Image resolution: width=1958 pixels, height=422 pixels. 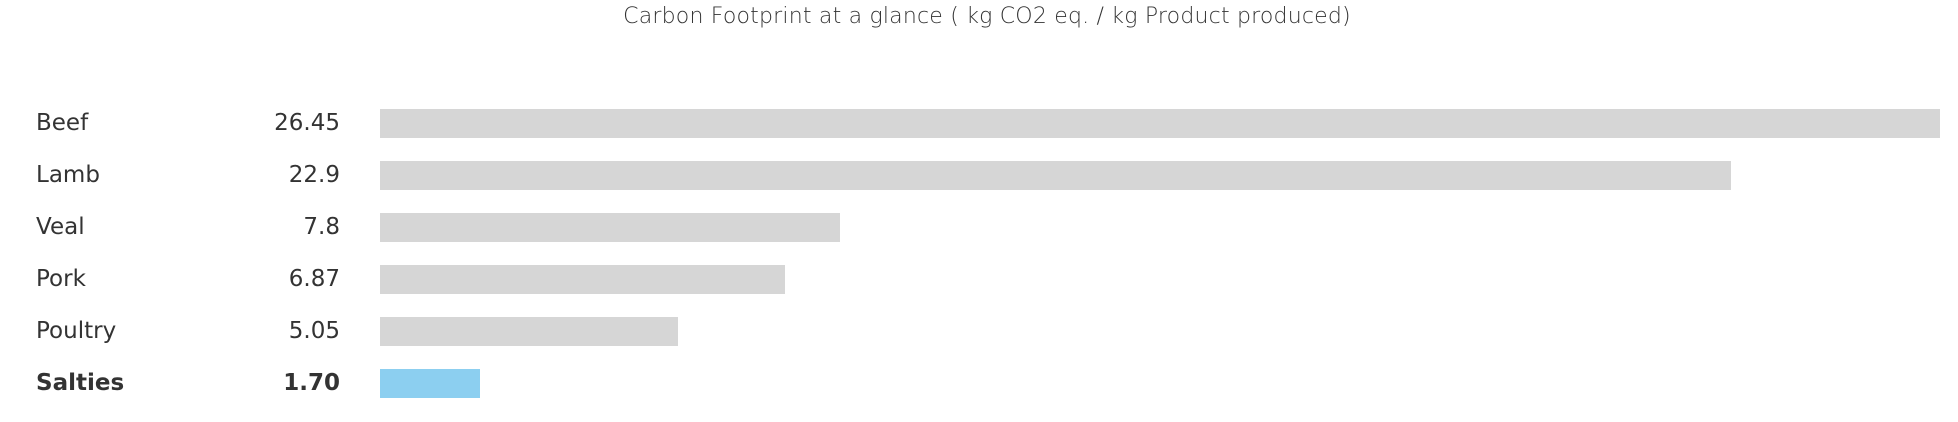 I want to click on bar-row: Pork 6.87, so click(x=979, y=279).